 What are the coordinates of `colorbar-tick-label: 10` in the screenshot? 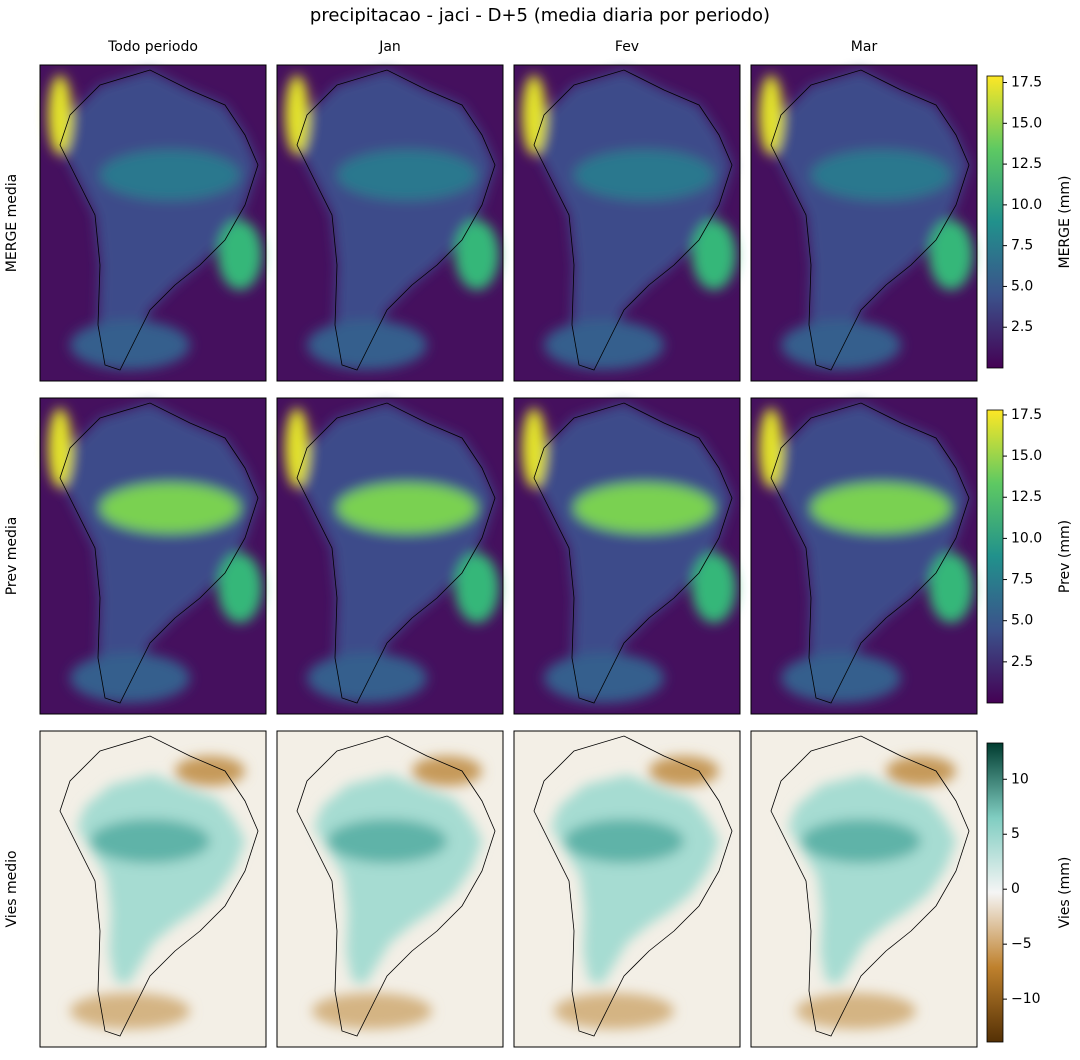 It's located at (1020, 779).